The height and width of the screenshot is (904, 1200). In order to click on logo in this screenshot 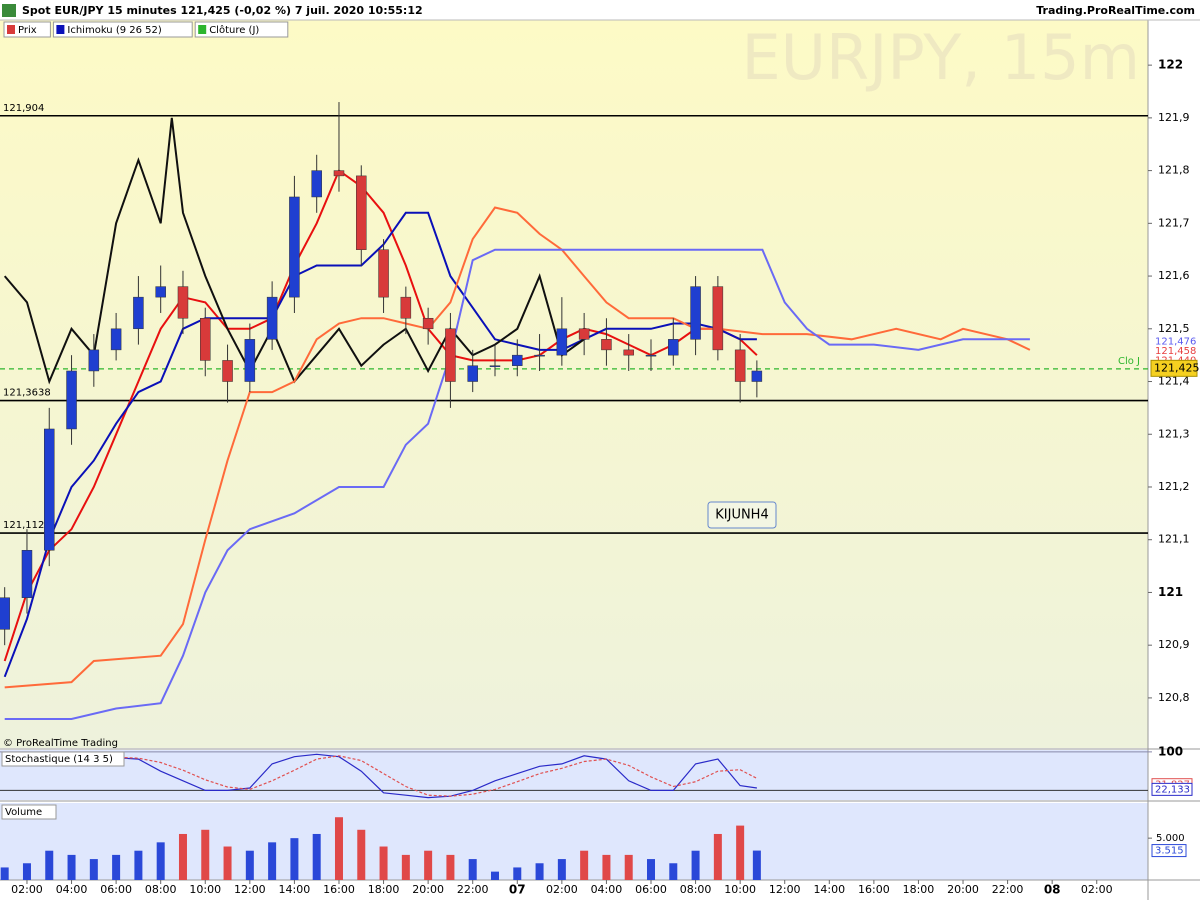, I will do `click(9, 10)`.